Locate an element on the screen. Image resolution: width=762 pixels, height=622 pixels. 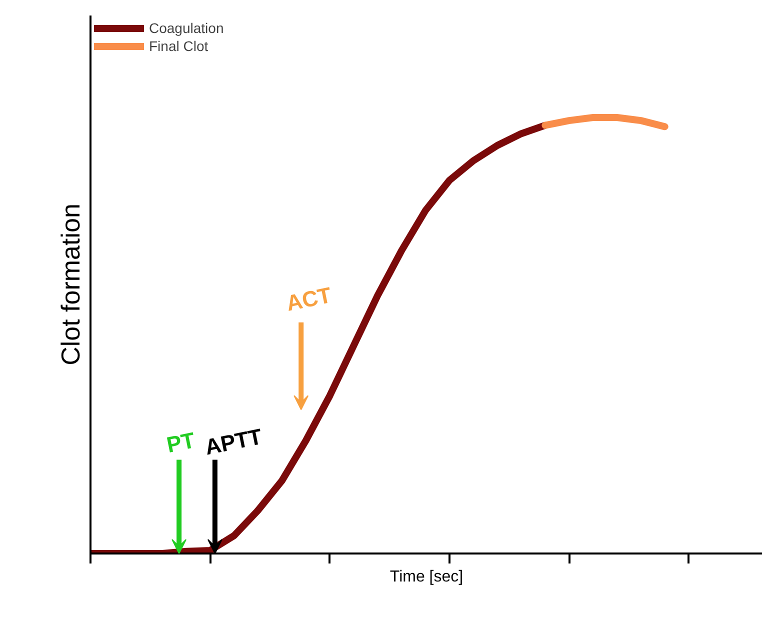
x-axis-title: Time [sec] is located at coordinates (427, 577).